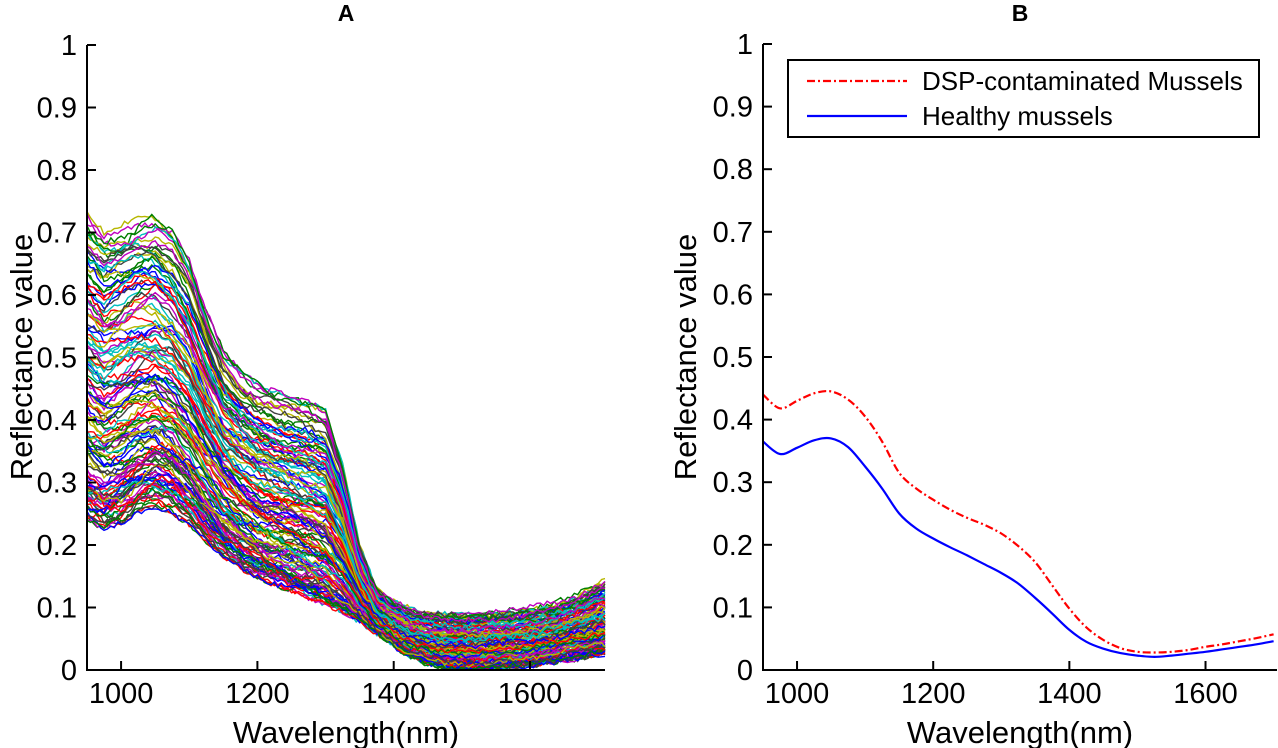  I want to click on series-line-dsp-contaminated, so click(1018, 521).